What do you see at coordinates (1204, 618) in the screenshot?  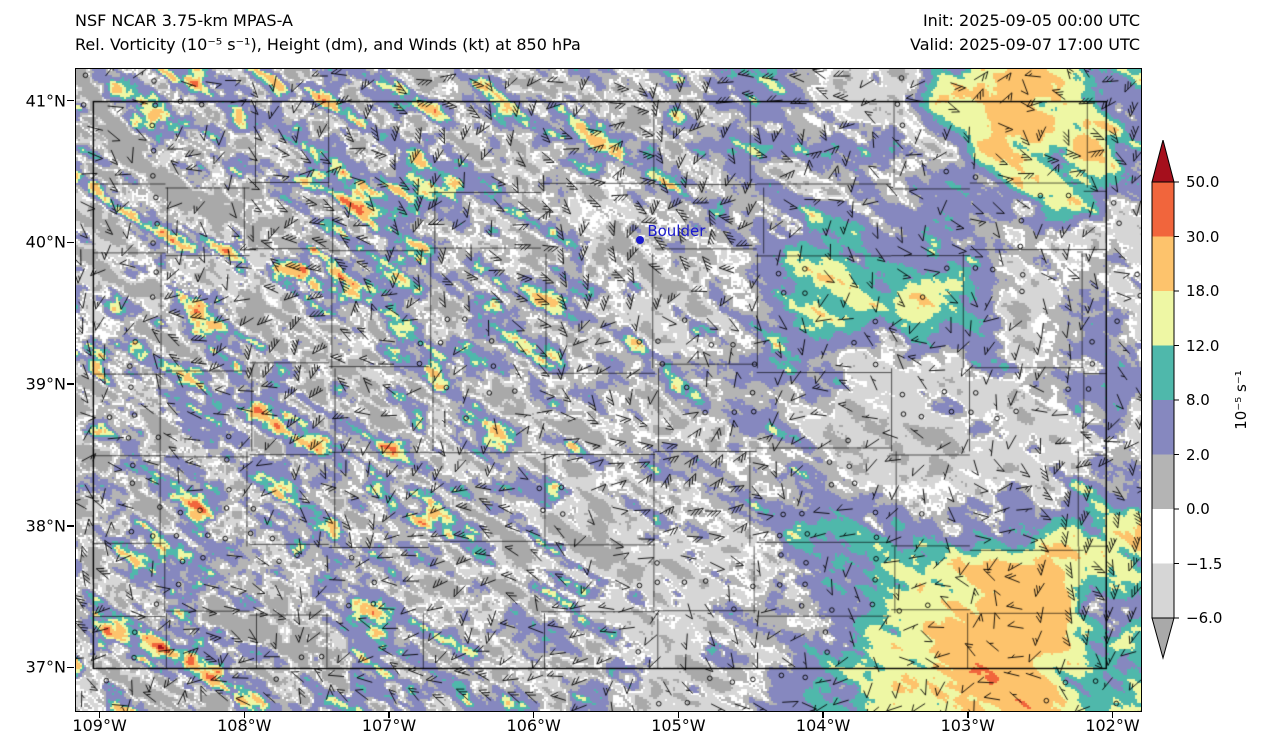 I see `colorbar-tick-label: −6.0` at bounding box center [1204, 618].